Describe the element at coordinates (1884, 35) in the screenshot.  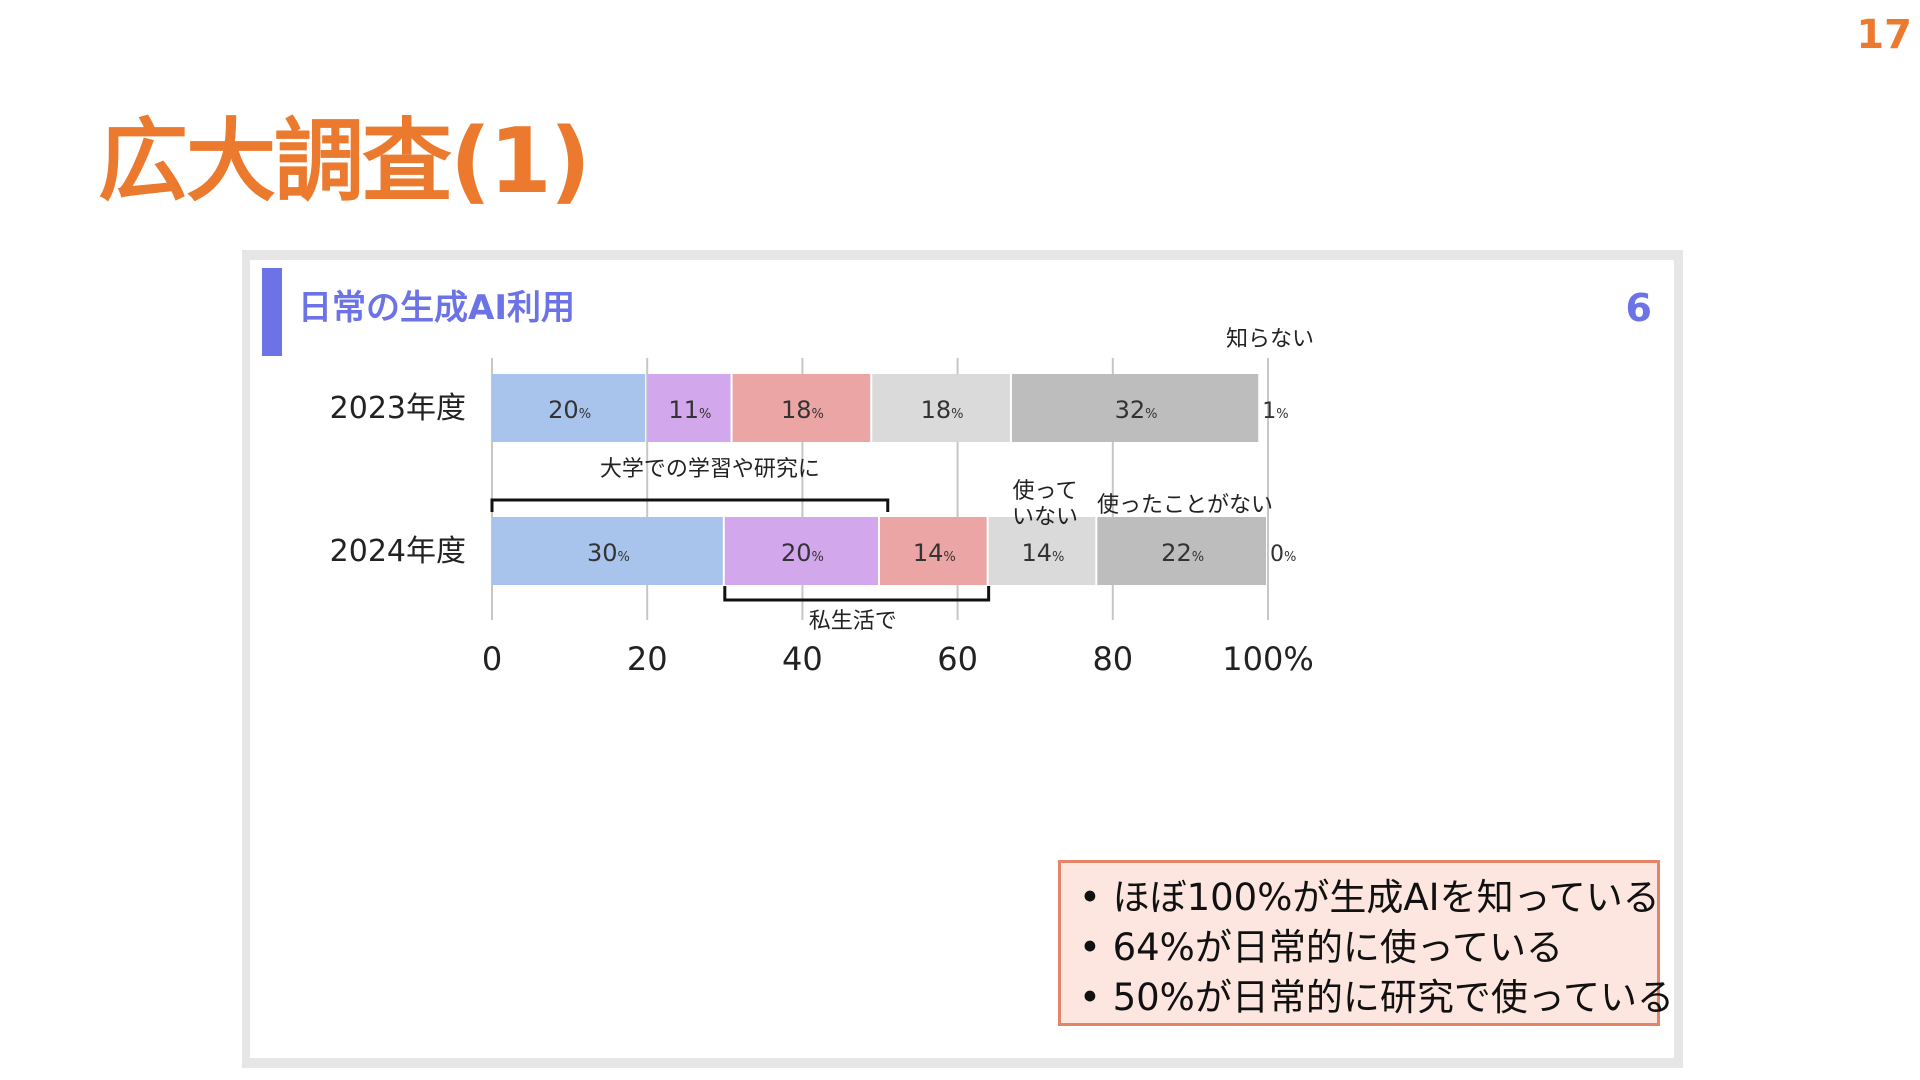
I see `slide-number: 17` at that location.